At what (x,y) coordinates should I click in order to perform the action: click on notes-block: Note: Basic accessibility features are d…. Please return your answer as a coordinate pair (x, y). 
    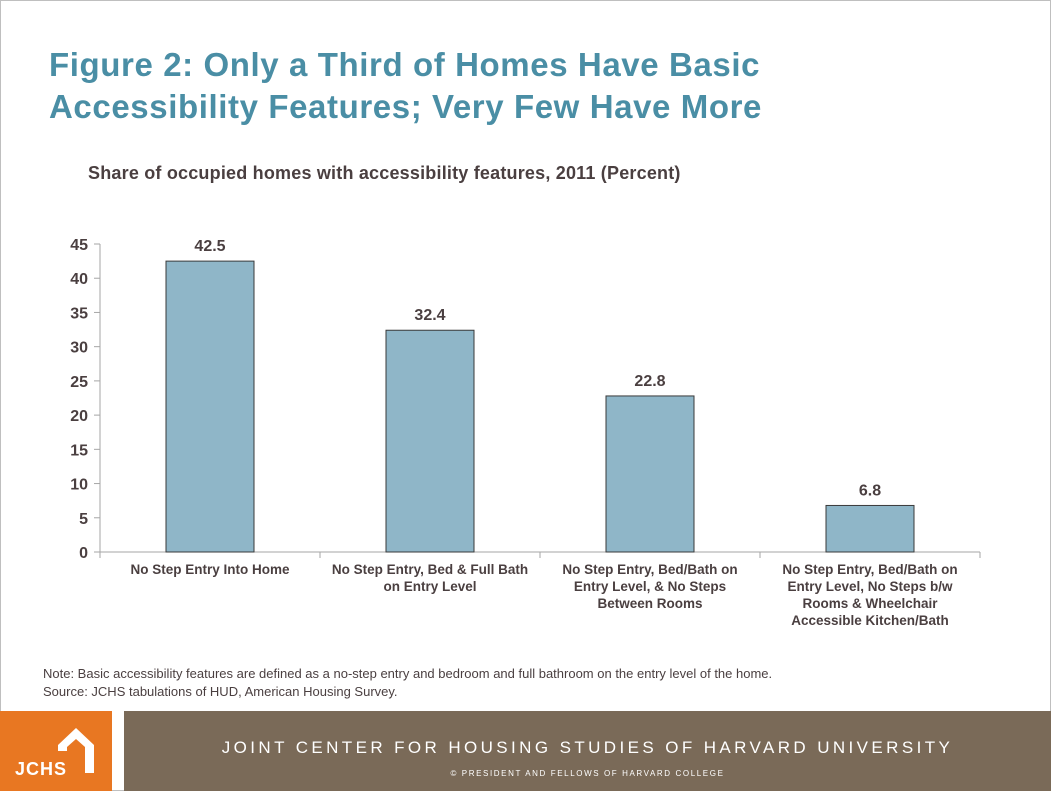
    Looking at the image, I should click on (407, 683).